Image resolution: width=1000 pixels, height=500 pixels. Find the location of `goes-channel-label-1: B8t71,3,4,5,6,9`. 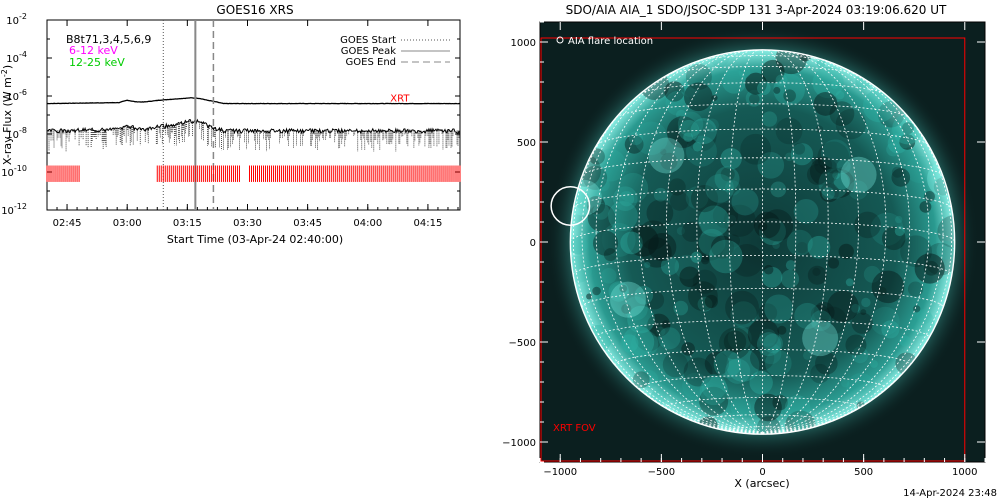

goes-channel-label-1: B8t71,3,4,5,6,9 is located at coordinates (108, 39).